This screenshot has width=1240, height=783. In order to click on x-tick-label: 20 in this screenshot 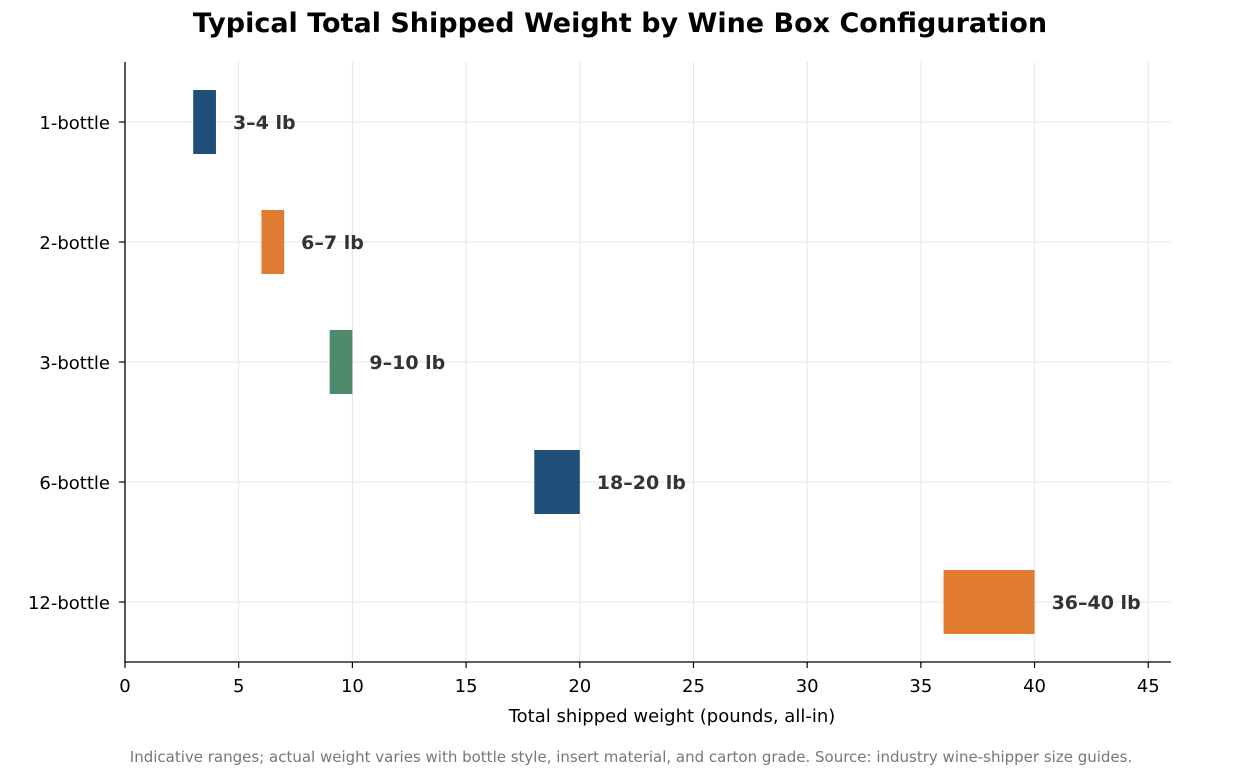, I will do `click(579, 686)`.